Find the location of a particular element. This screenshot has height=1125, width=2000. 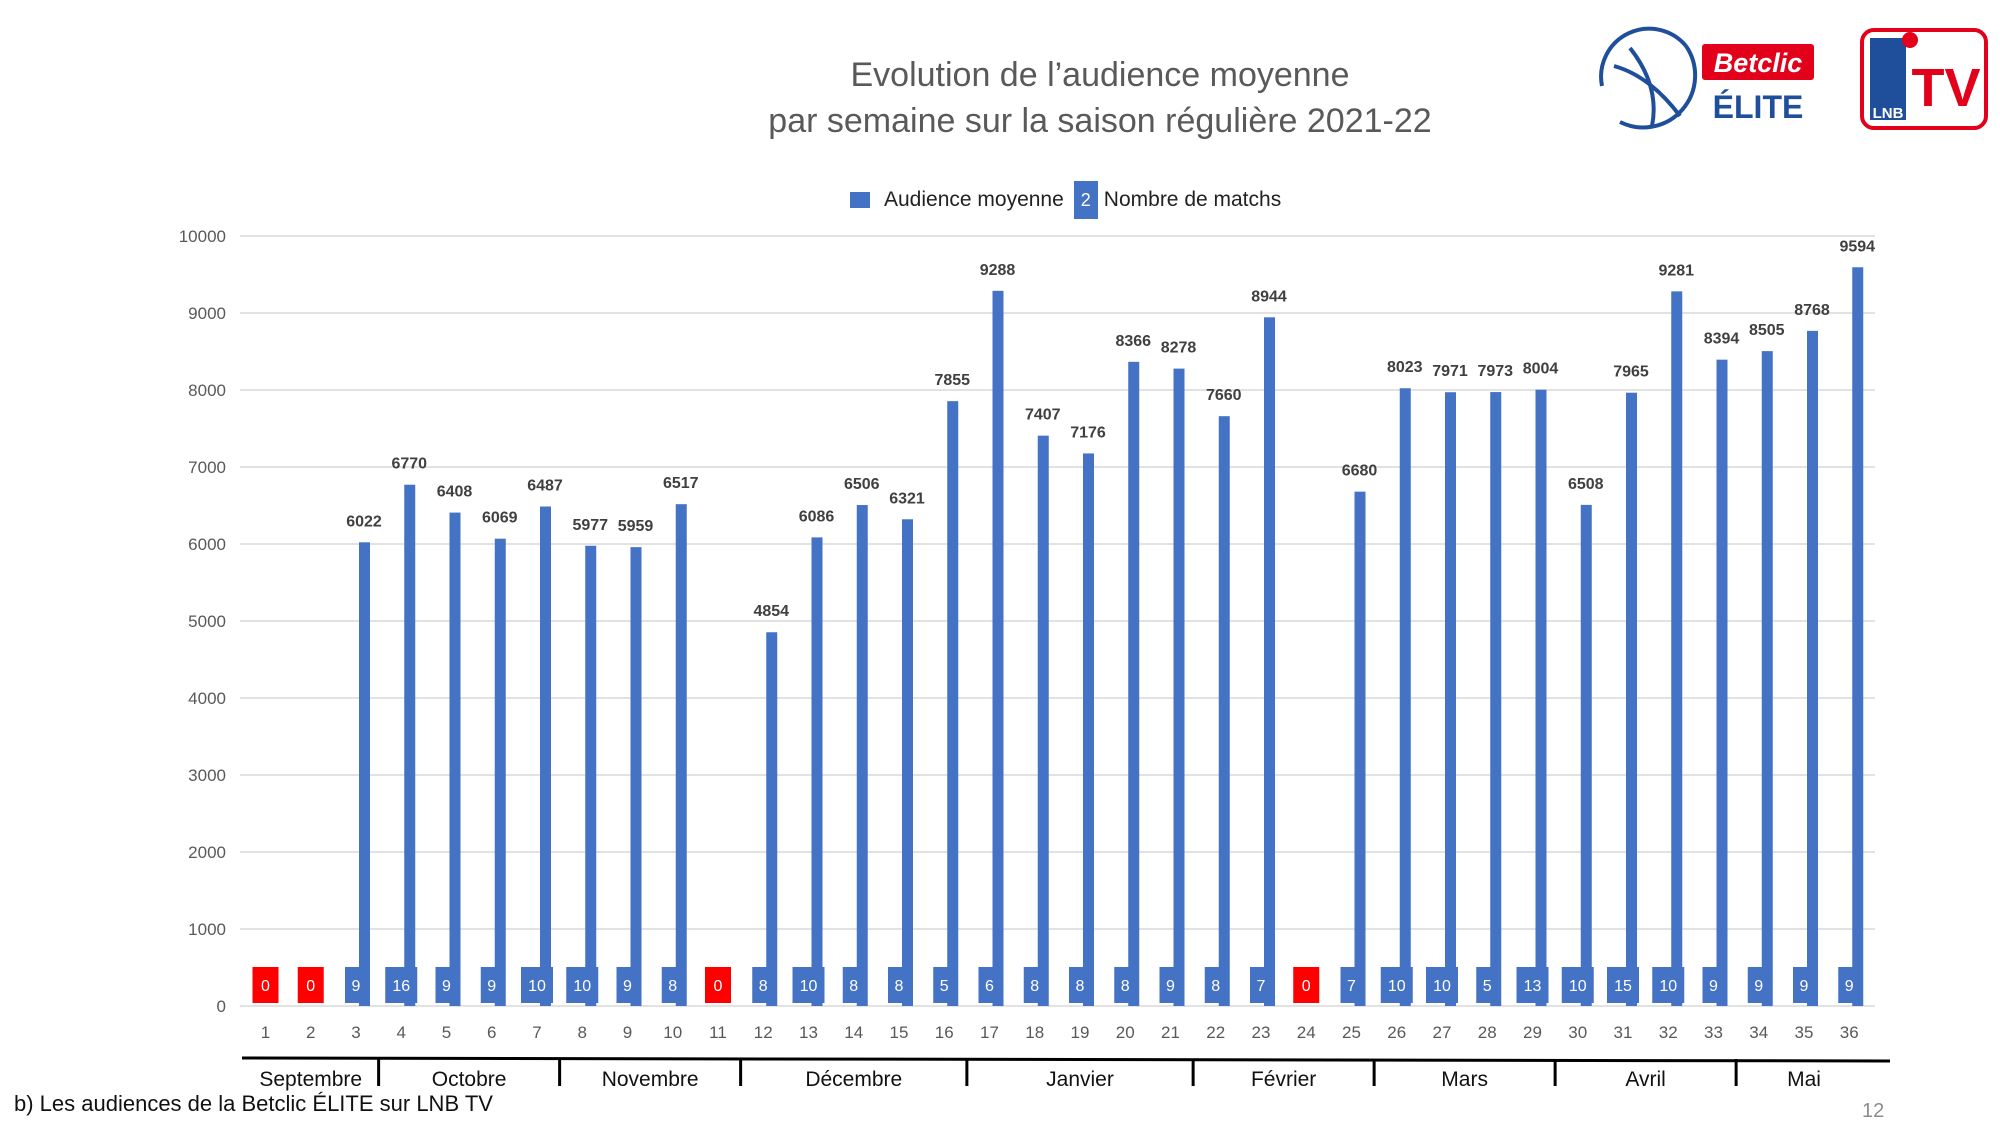

legend-swatch-audience is located at coordinates (860, 200).